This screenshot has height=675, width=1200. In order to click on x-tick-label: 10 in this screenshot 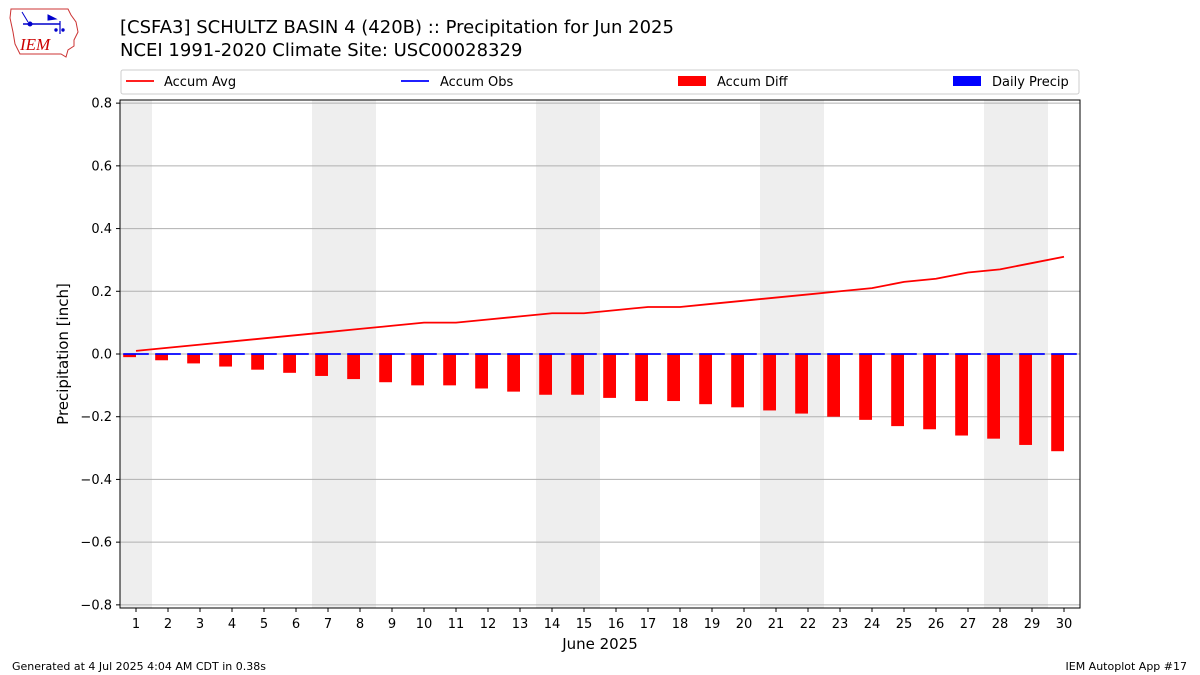, I will do `click(424, 624)`.